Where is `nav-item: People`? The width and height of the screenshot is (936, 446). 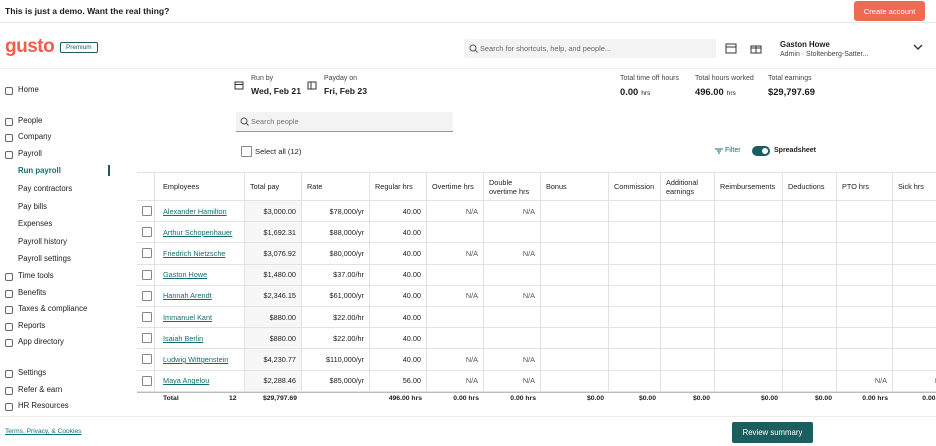 nav-item: People is located at coordinates (55, 121).